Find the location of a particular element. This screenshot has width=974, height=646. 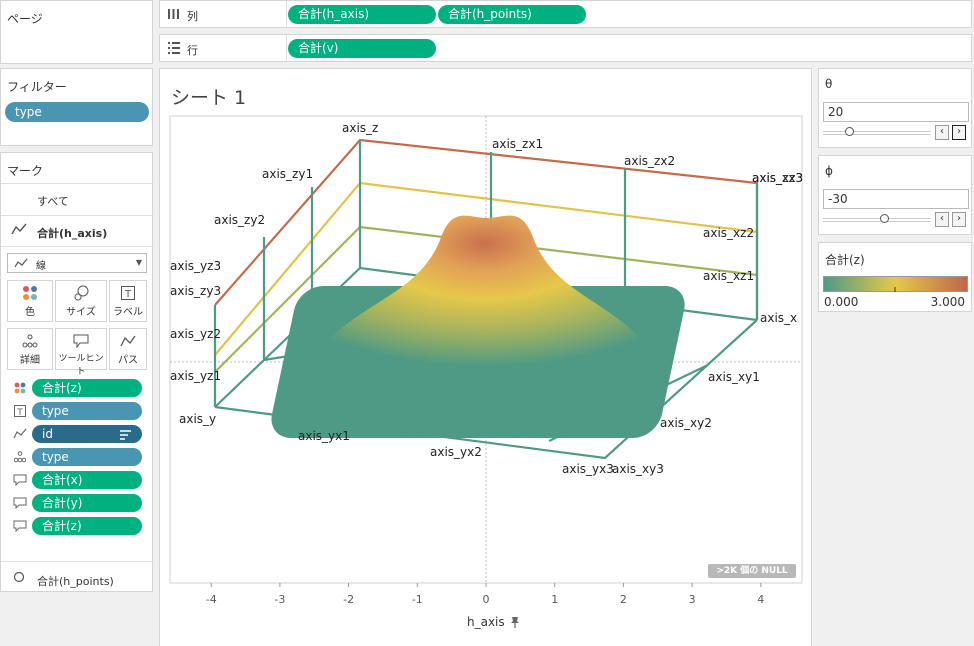

theta-card: θ 20 ‹ › is located at coordinates (895, 108).